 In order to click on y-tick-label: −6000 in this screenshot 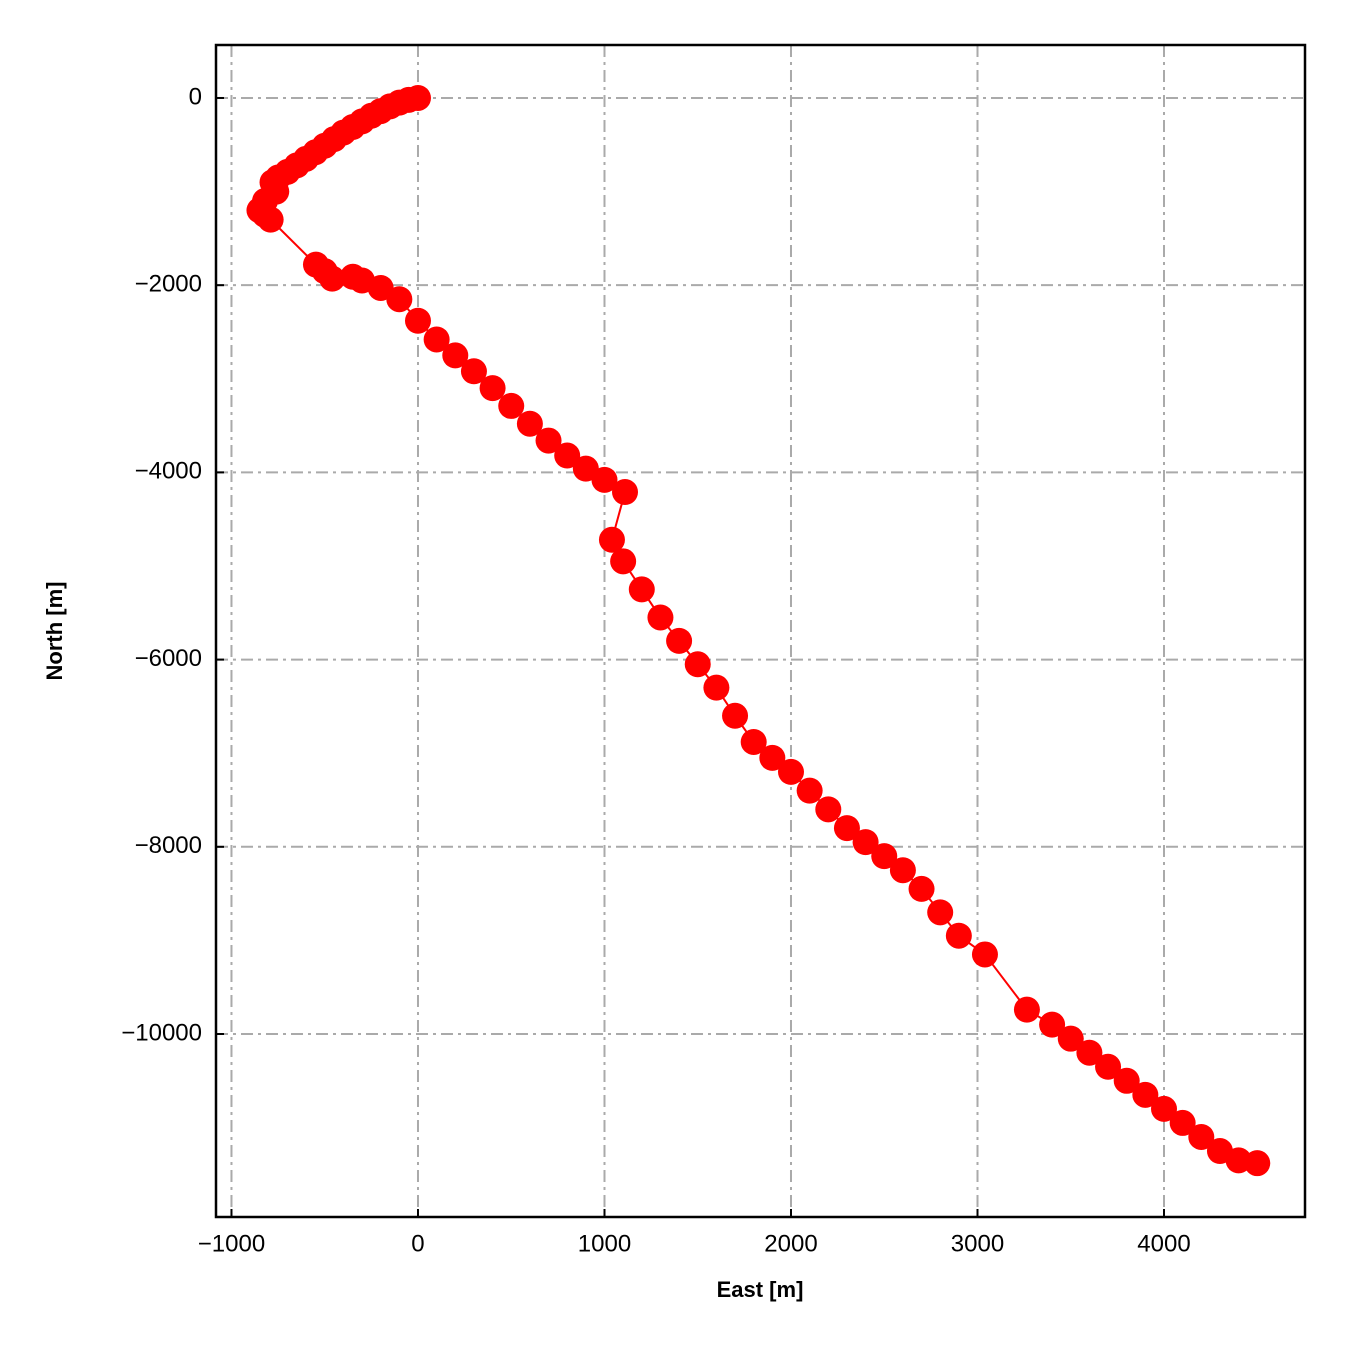, I will do `click(168, 658)`.